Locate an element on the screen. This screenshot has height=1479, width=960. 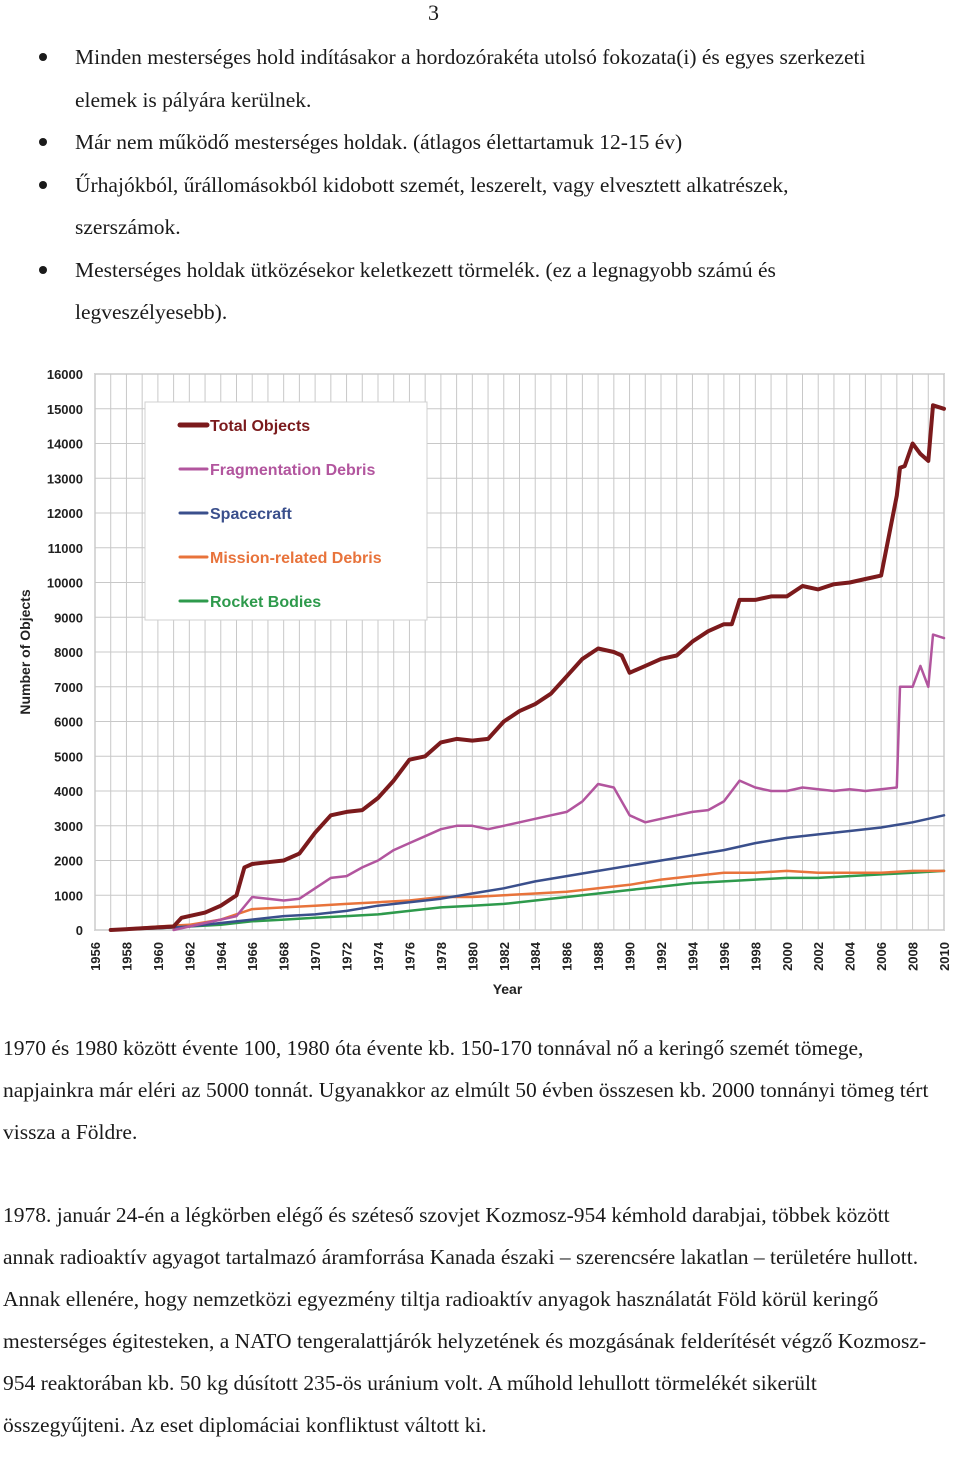
x-tick-label: 1974 is located at coordinates (378, 956).